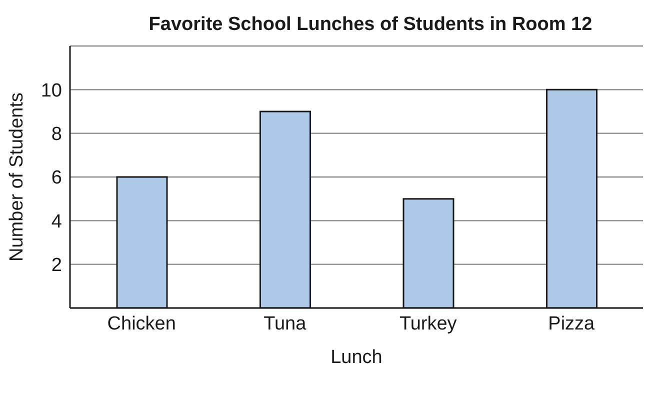  I want to click on y-tick-label: 10, so click(51, 91).